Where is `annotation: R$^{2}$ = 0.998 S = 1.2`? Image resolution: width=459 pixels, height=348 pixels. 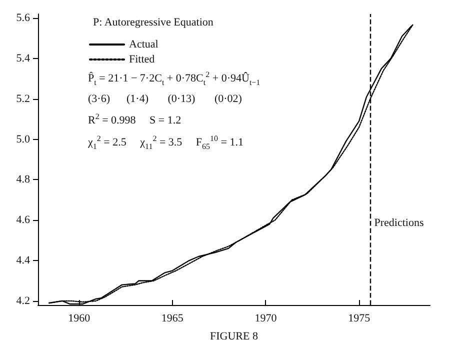
annotation: R$^{2}$ = 0.998 S = 1.2 is located at coordinates (135, 119).